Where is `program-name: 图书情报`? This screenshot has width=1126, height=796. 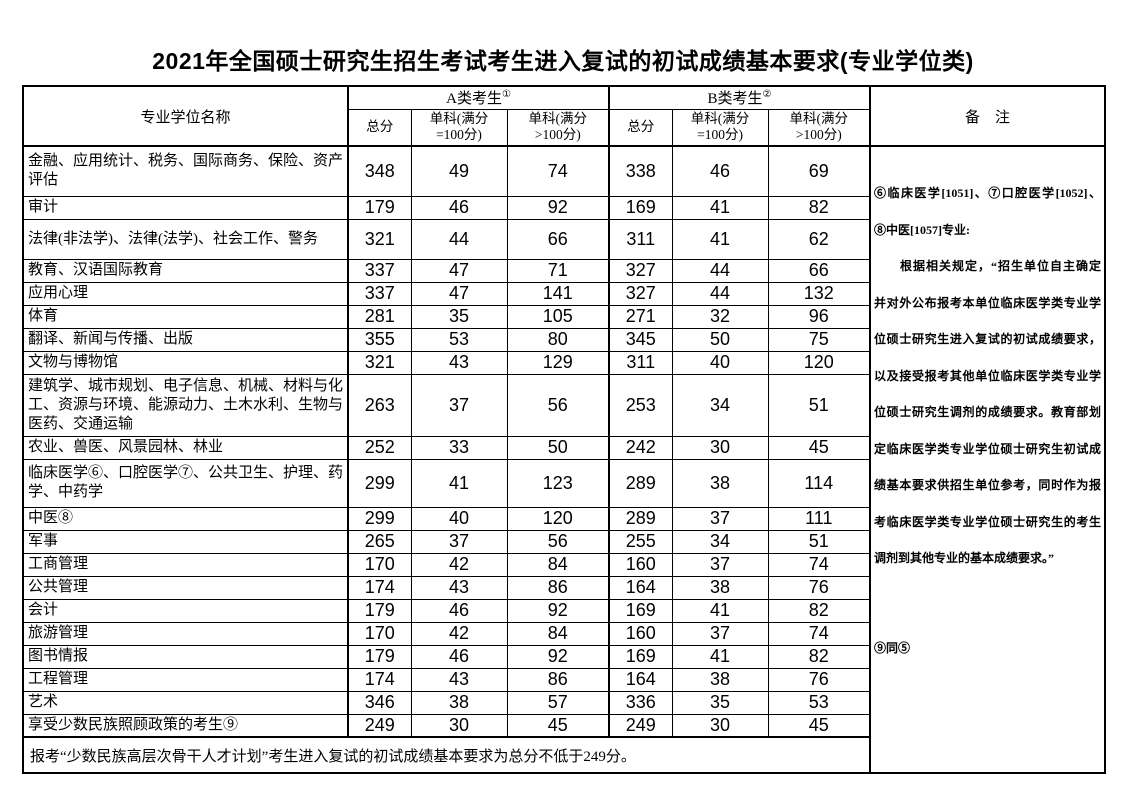 program-name: 图书情报 is located at coordinates (185, 656).